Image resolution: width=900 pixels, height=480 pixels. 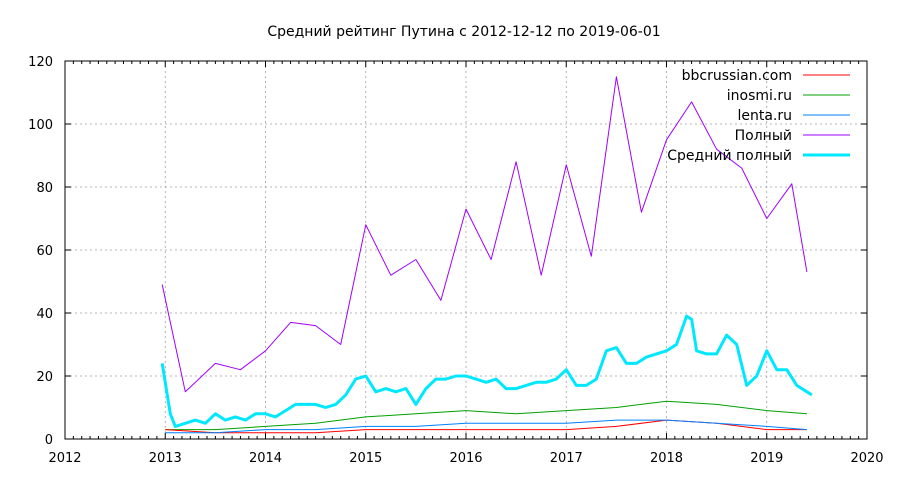 I want to click on x-tick-label: 2018, so click(x=666, y=458).